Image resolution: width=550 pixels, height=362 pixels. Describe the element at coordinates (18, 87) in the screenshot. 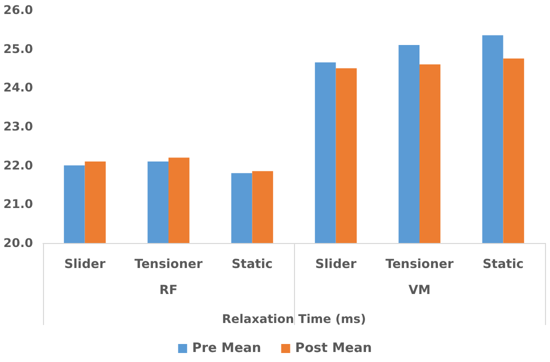

I see `y-tick-label: 24.0` at that location.